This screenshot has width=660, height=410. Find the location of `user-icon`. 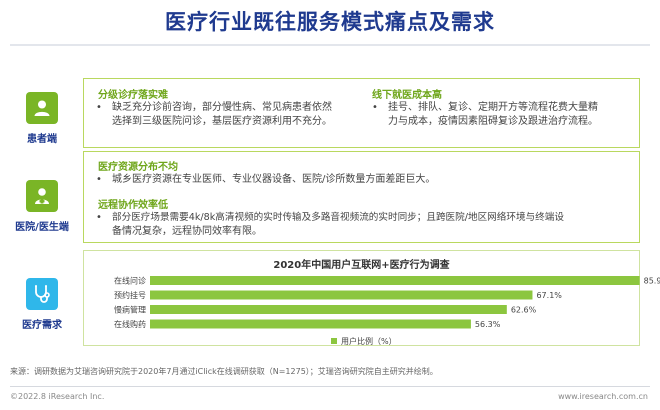

user-icon is located at coordinates (42, 108).